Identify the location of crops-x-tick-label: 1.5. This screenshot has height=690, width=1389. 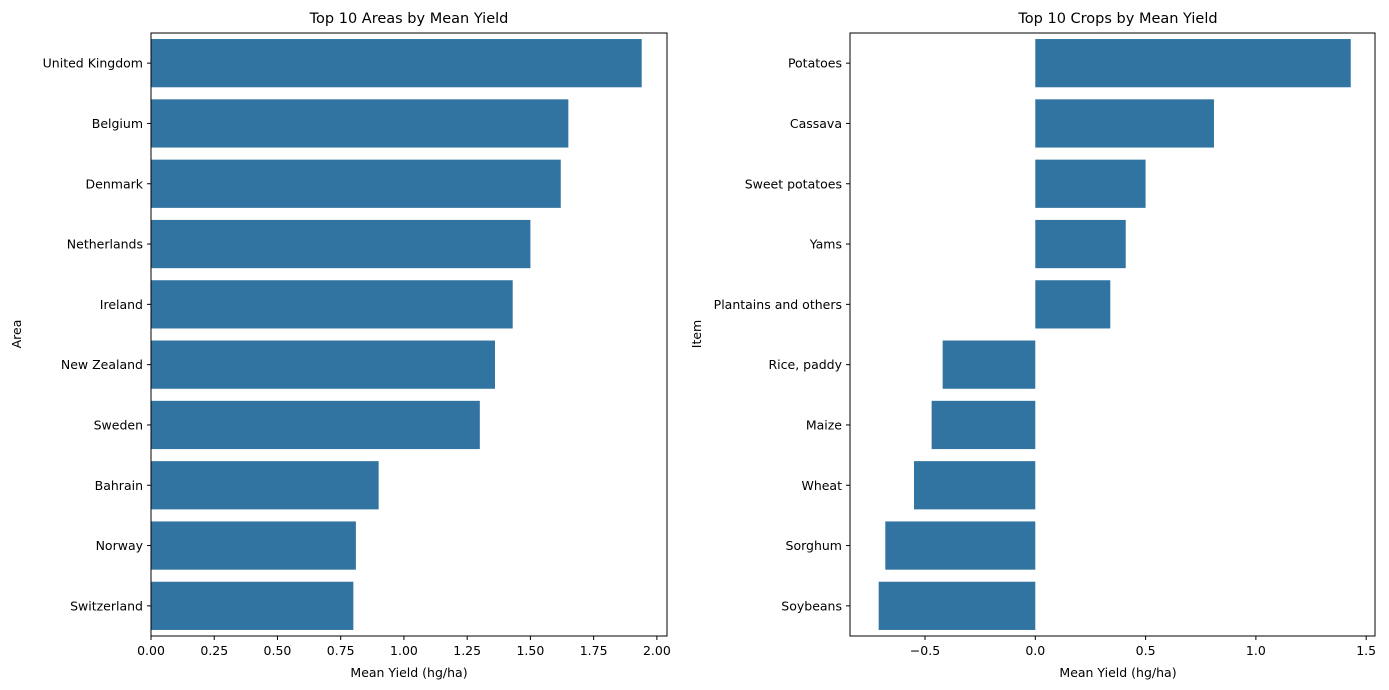
(1366, 650).